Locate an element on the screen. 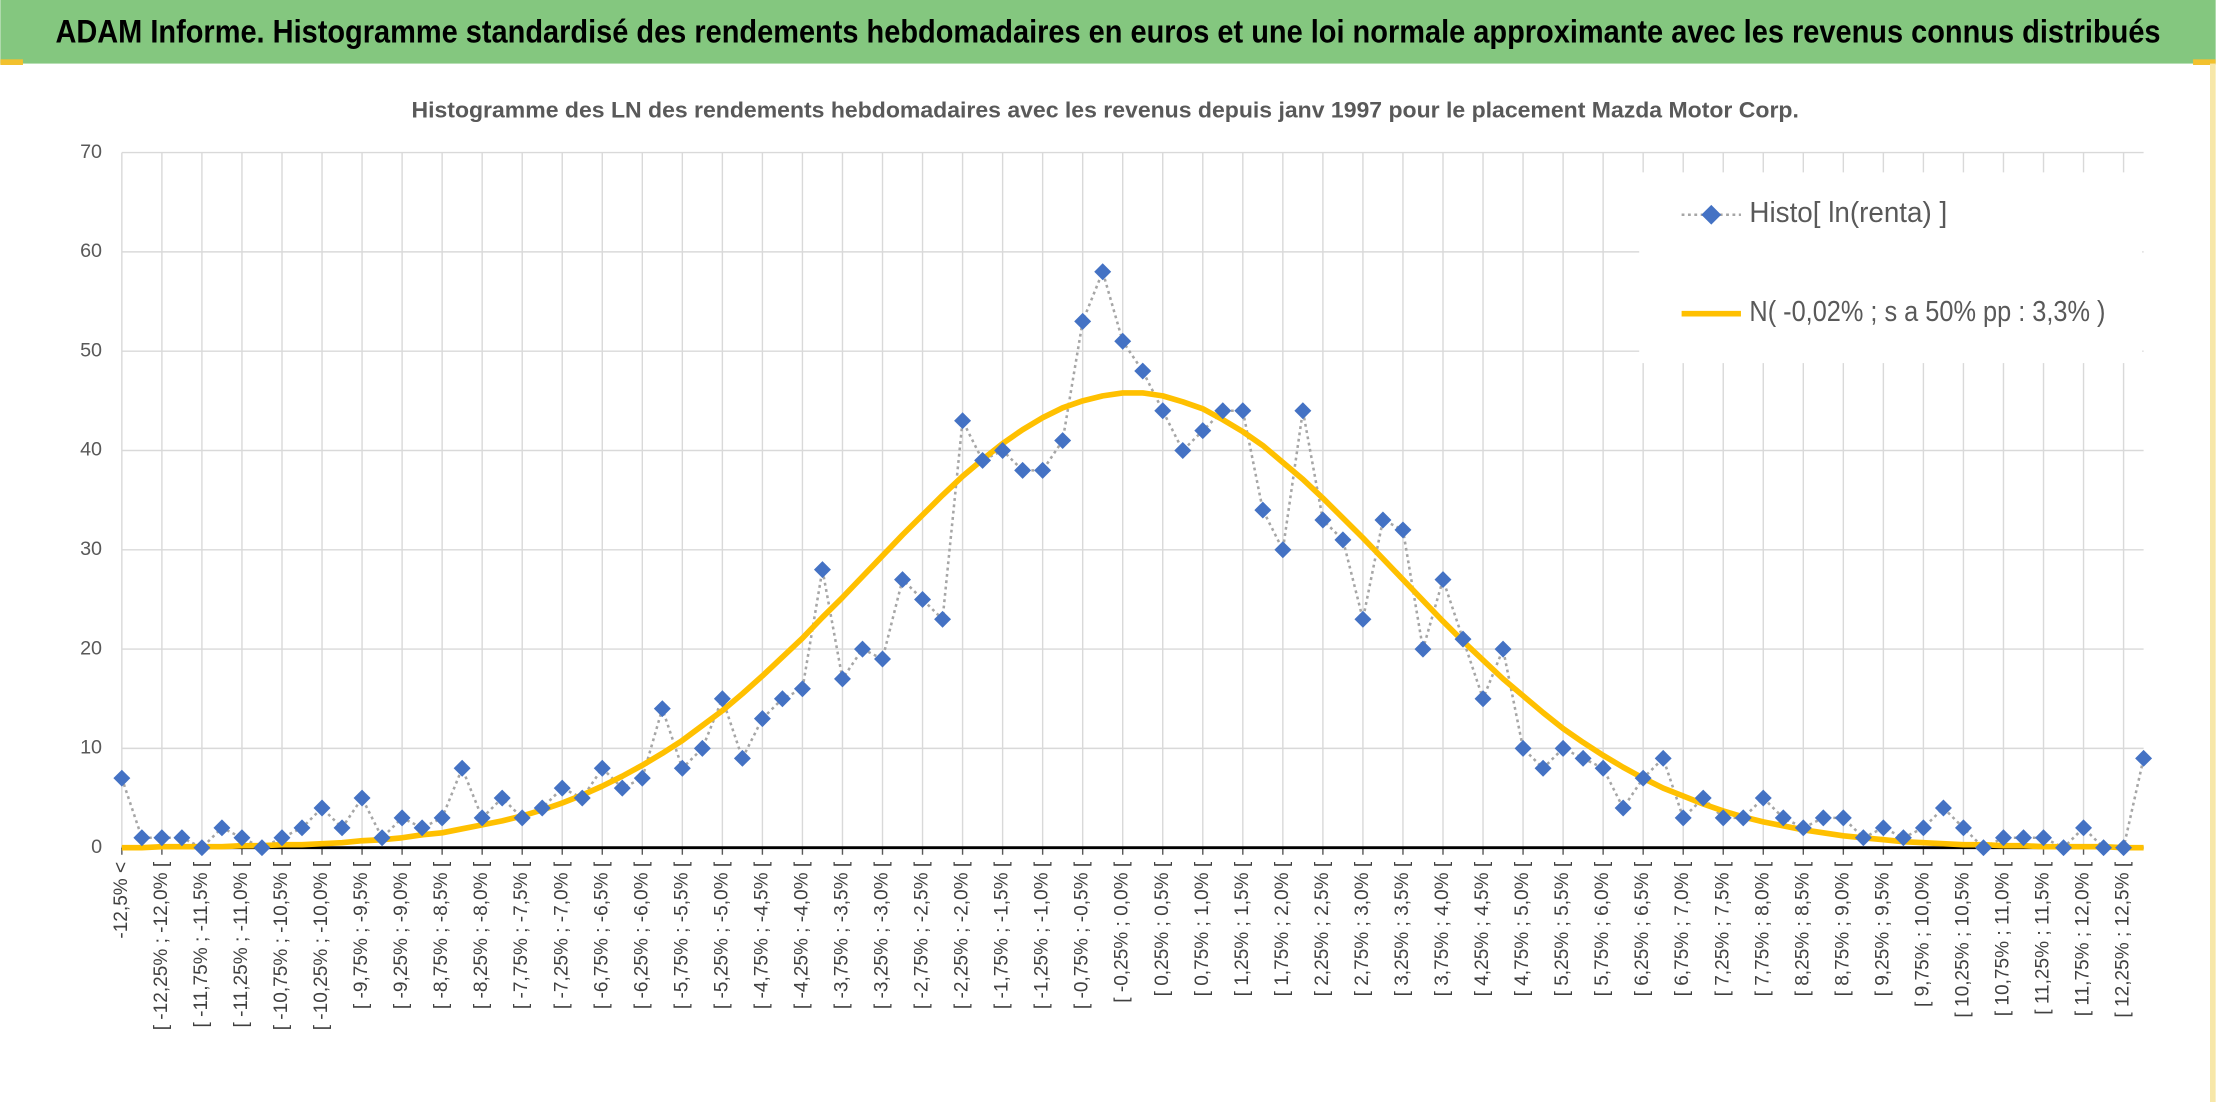 The height and width of the screenshot is (1102, 2216). y-tick-label: 70 is located at coordinates (91, 152).